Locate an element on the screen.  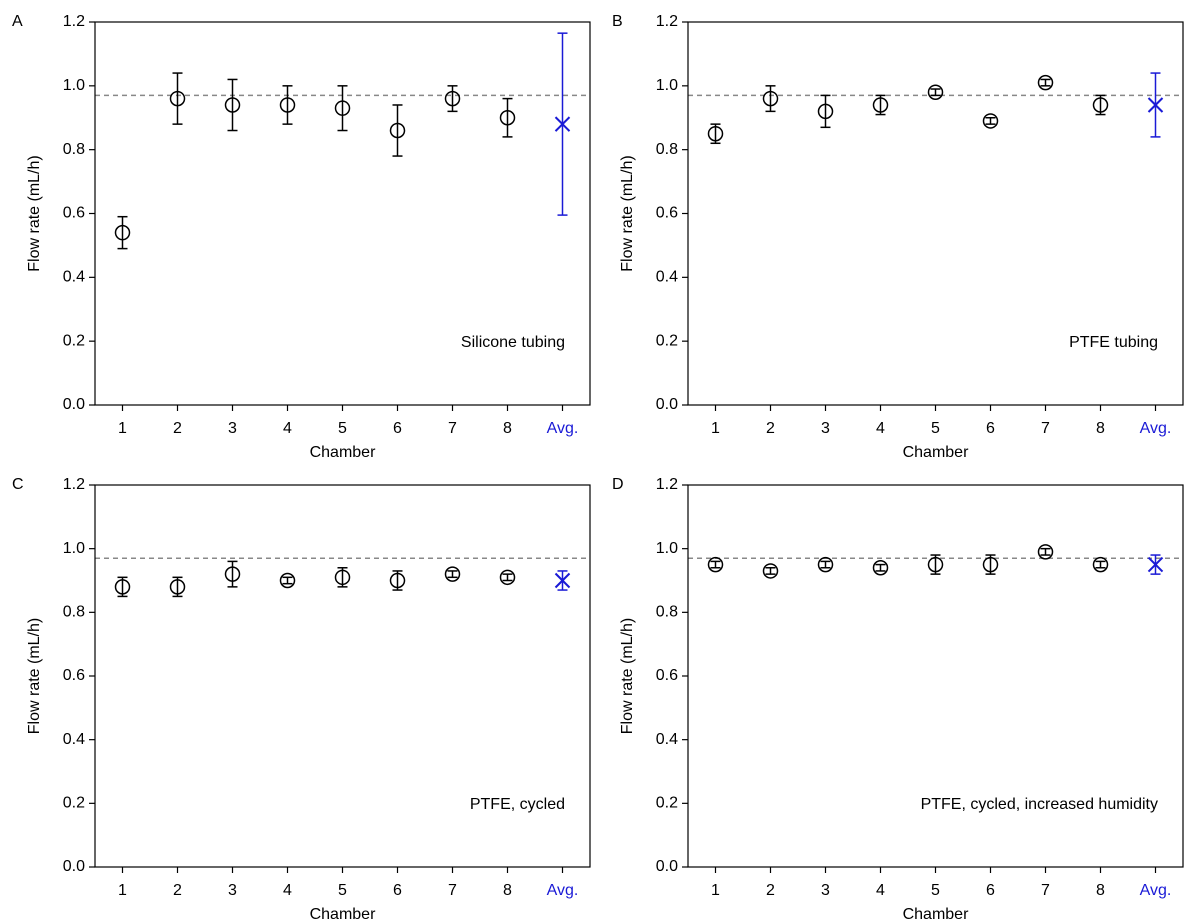
panel-label: A is located at coordinates (17, 21).